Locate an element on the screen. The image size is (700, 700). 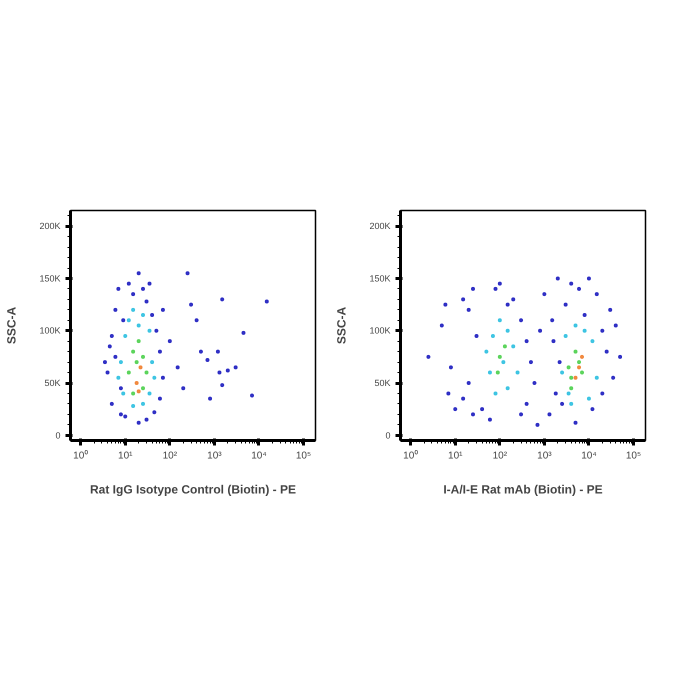
x-axis-title: I-A/I-E Rat mAb (Biotin) - PE is located at coordinates (523, 489).